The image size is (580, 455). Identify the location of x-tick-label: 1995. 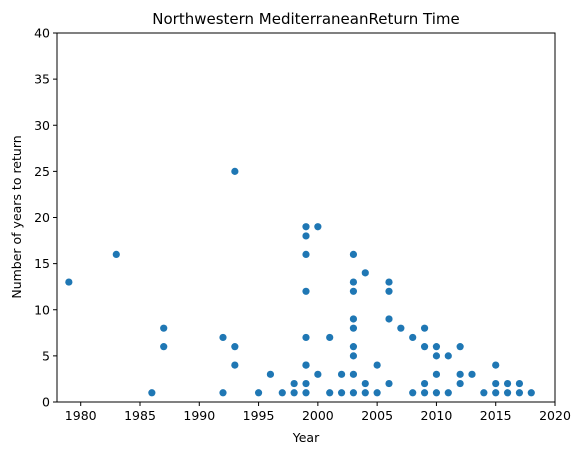
(259, 415).